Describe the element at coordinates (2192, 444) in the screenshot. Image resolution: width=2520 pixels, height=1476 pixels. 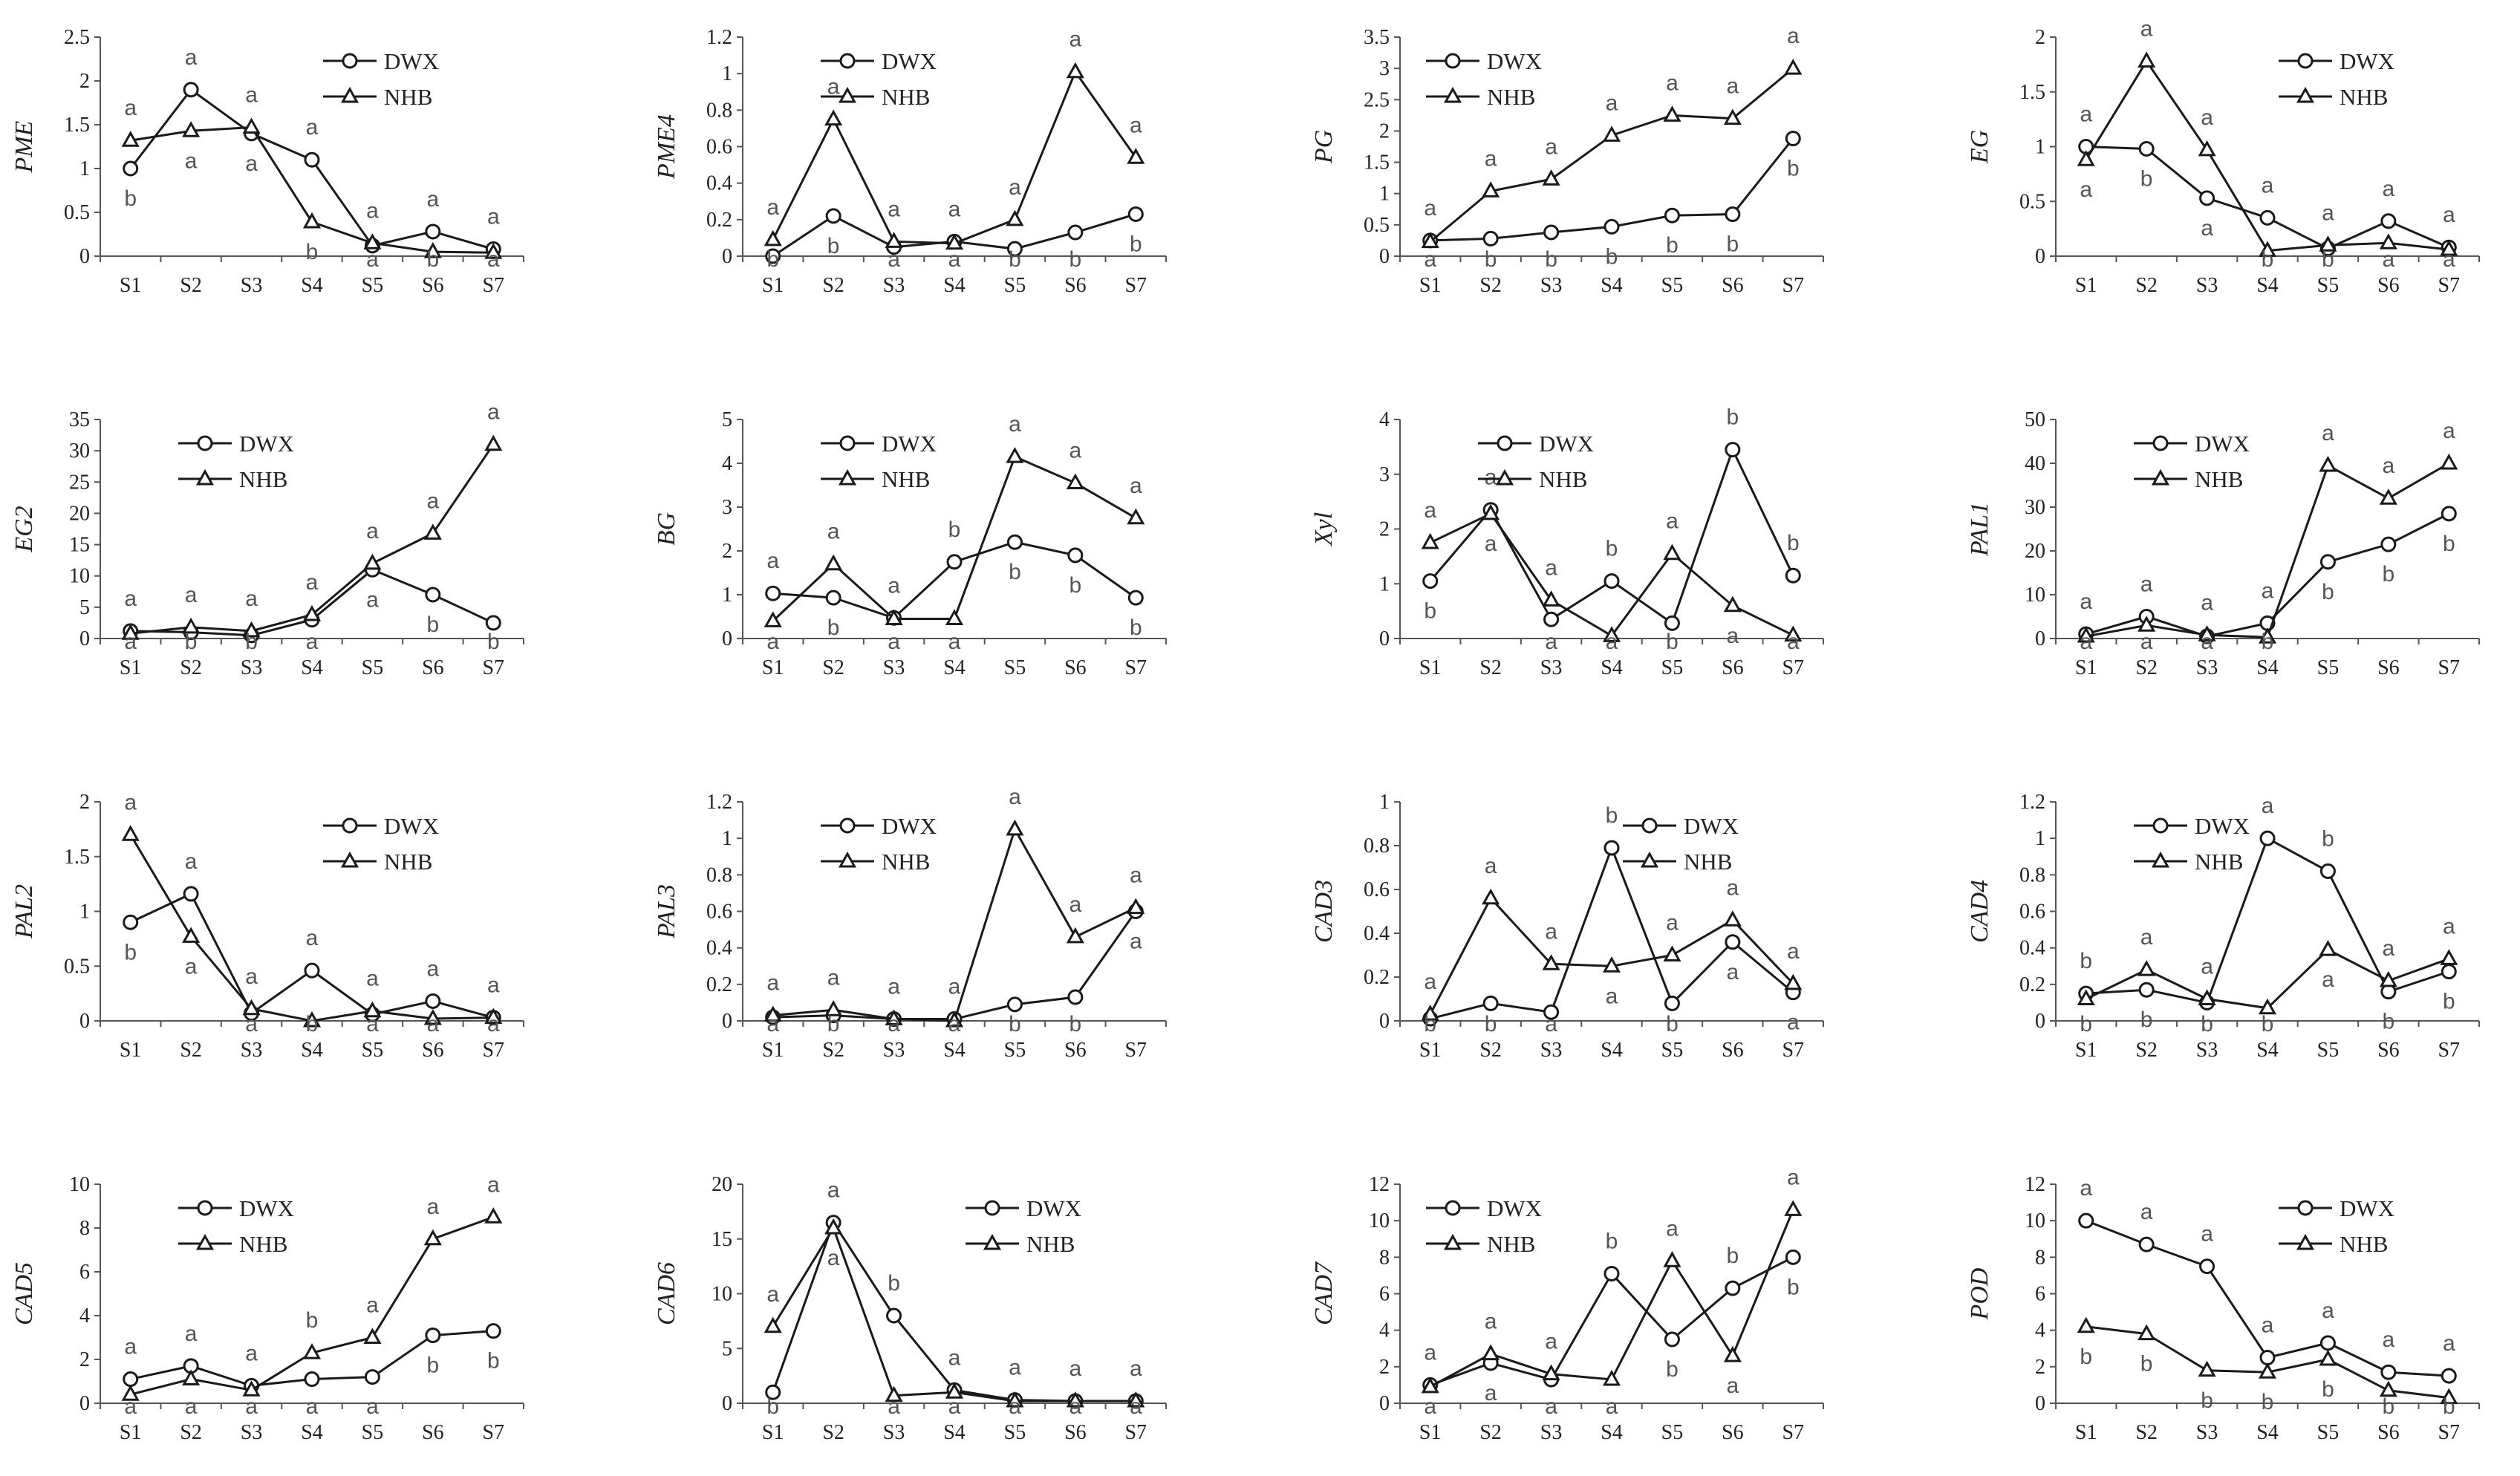
I see `legend-item-dwx: DWX` at that location.